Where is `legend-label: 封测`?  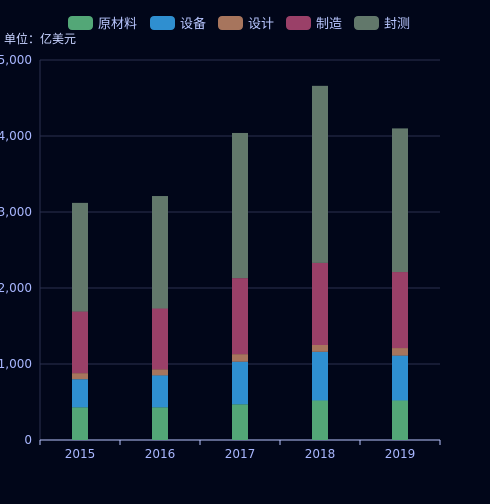
legend-label: 封测 is located at coordinates (397, 24).